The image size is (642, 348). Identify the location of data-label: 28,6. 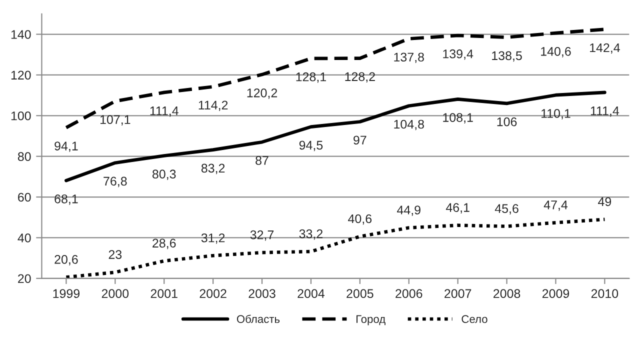
(164, 244).